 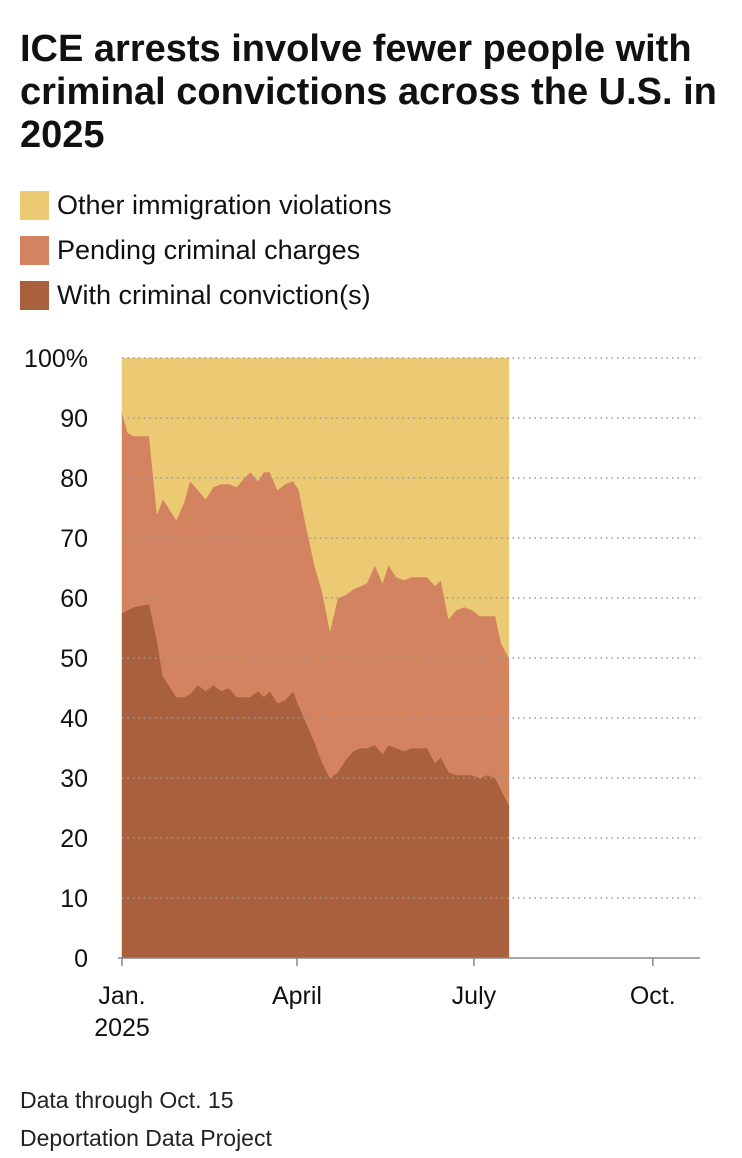 What do you see at coordinates (34, 295) in the screenshot?
I see `legend-swatch-convictions` at bounding box center [34, 295].